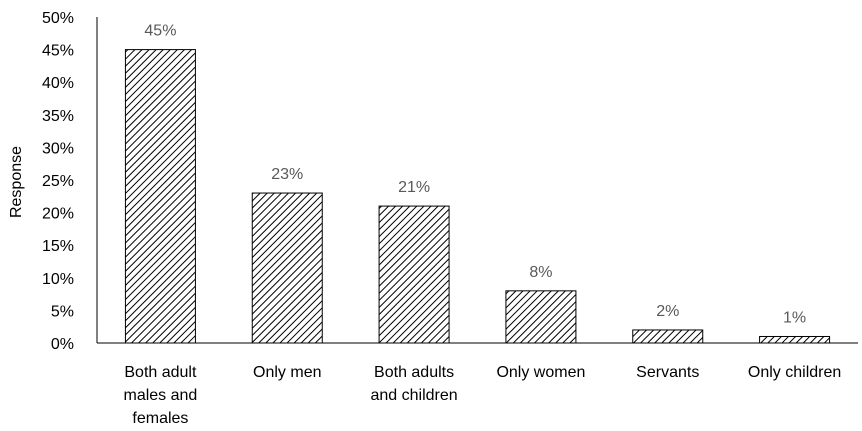 Image resolution: width=862 pixels, height=431 pixels. What do you see at coordinates (58, 83) in the screenshot?
I see `y-tick-label: 40%` at bounding box center [58, 83].